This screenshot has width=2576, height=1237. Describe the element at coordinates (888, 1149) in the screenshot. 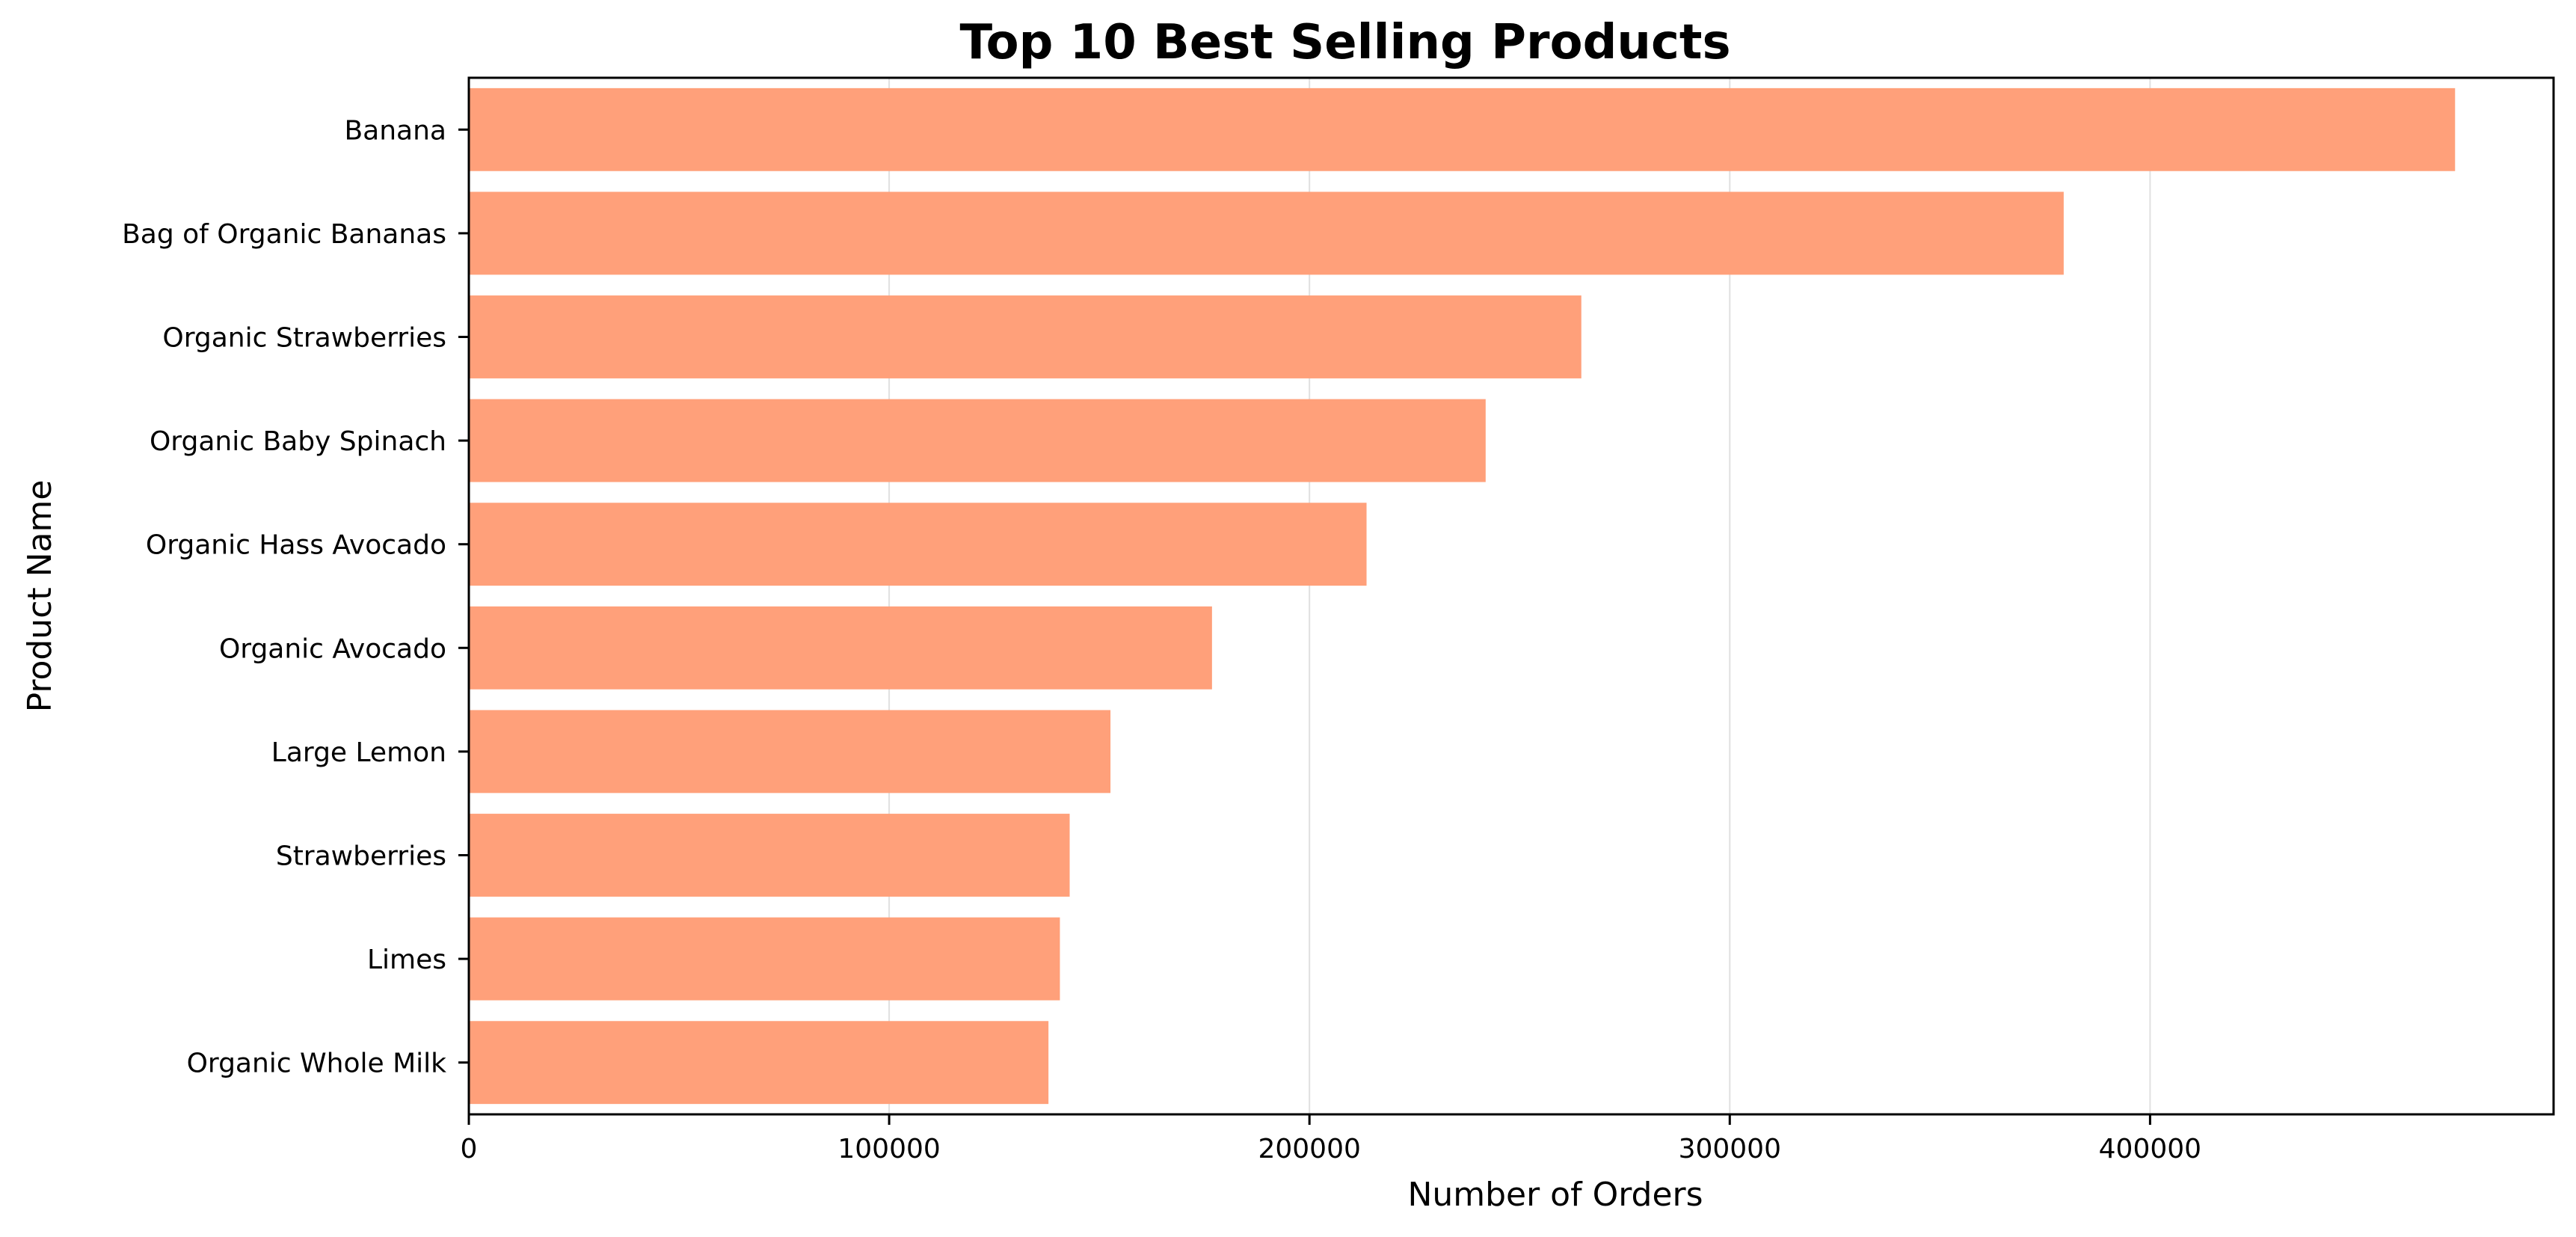

I see `x-tick-label: 100000` at that location.